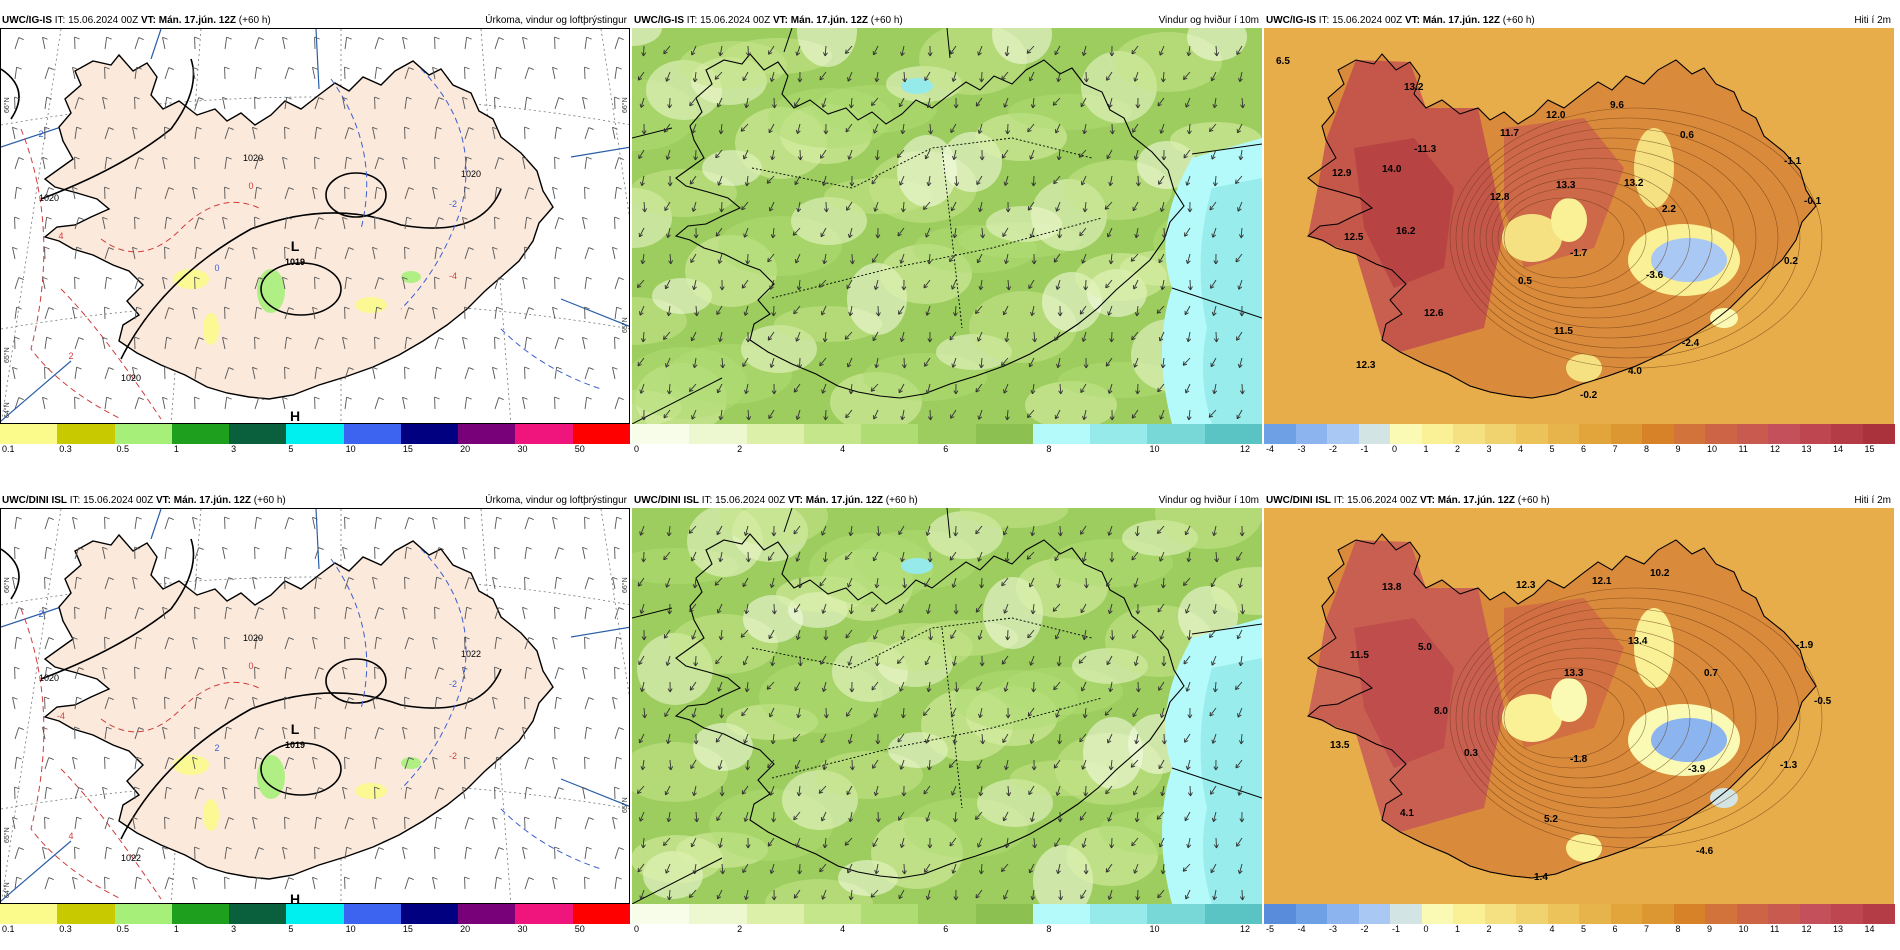  Describe the element at coordinates (1412, 20) in the screenshot. I see `vt-label: VT:` at that location.